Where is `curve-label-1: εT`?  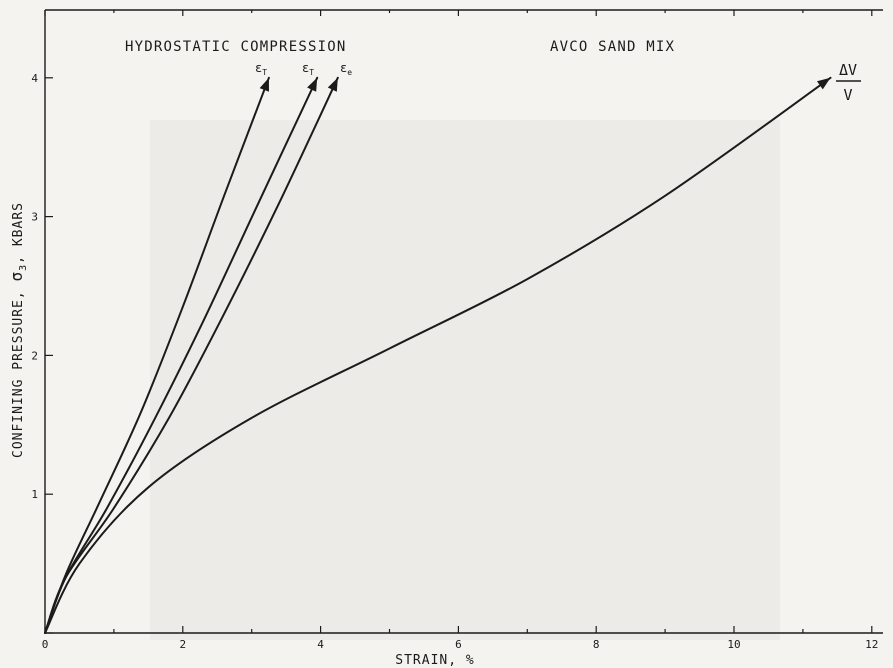 curve-label-1: εT is located at coordinates (261, 69).